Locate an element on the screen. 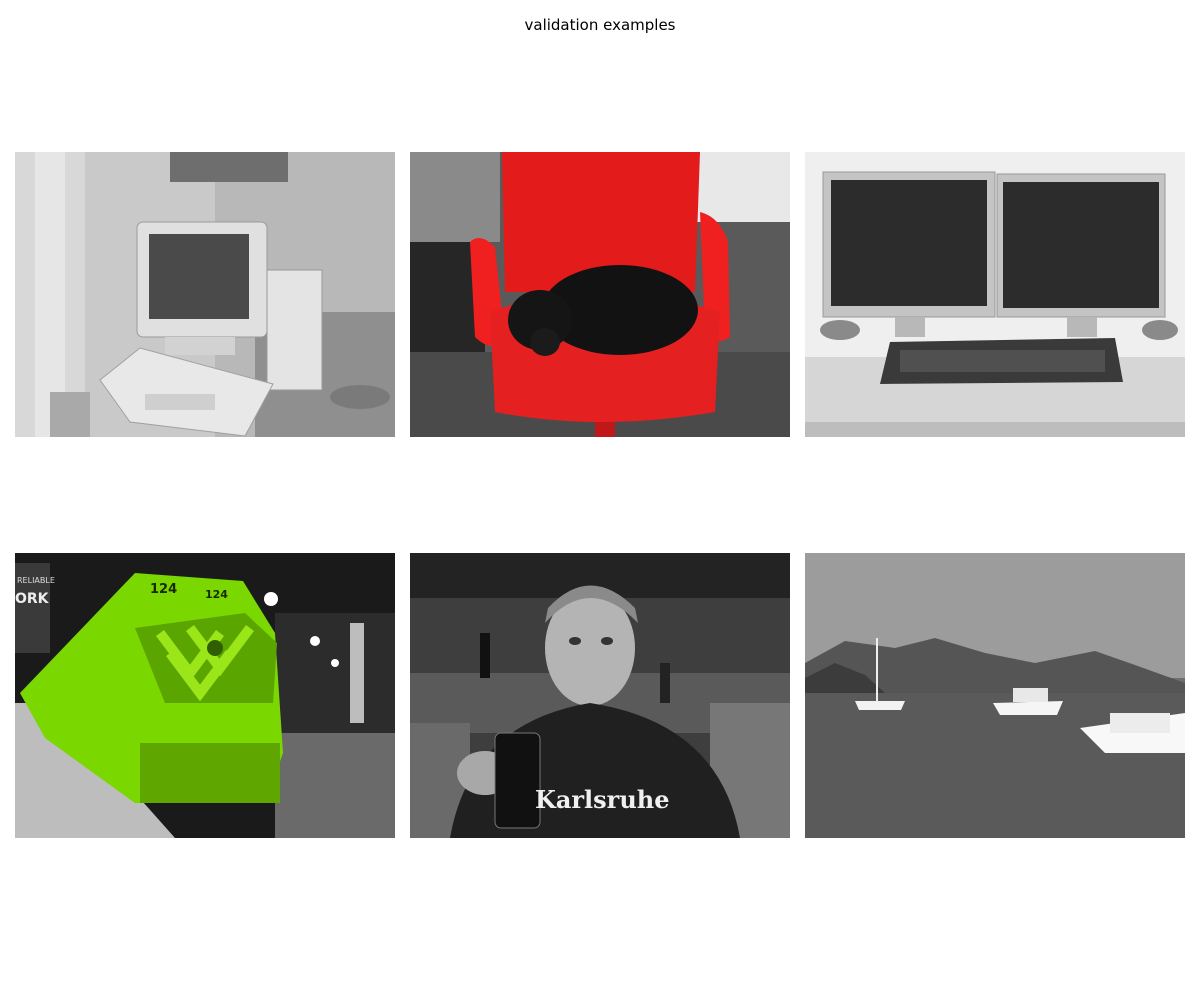 The width and height of the screenshot is (1200, 990). person-with-glass-icon: Karlsruhe is located at coordinates (600, 695).